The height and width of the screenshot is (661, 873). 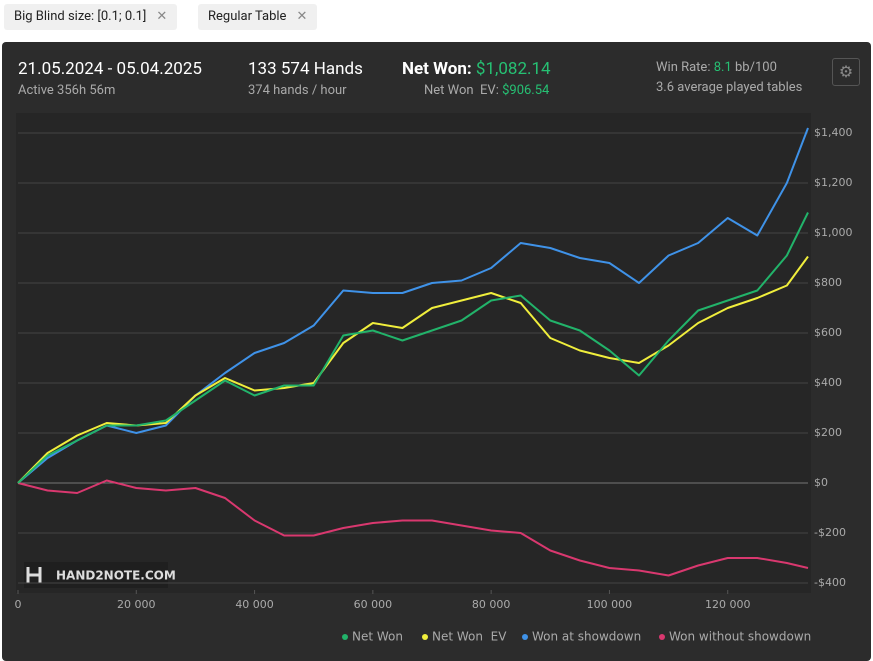 I want to click on x-tick-label: 40 000, so click(x=254, y=604).